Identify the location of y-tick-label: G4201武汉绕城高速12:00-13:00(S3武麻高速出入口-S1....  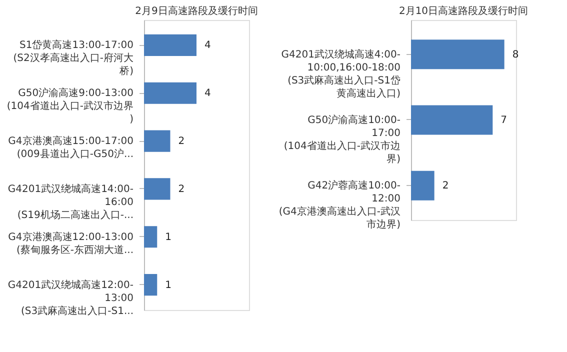
(71, 297).